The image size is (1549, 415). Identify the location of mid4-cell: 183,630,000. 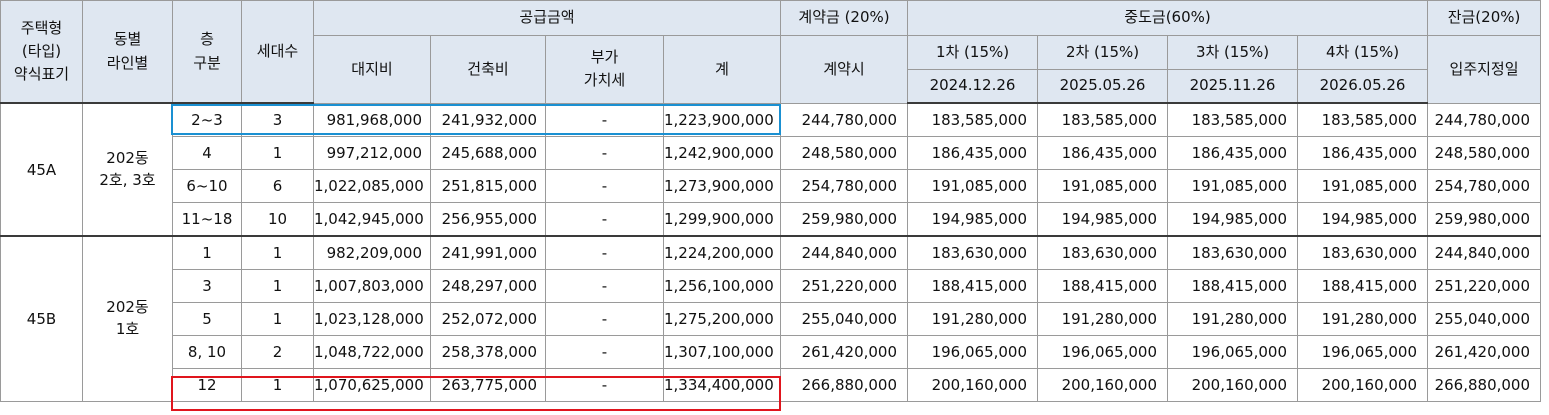
(1363, 252).